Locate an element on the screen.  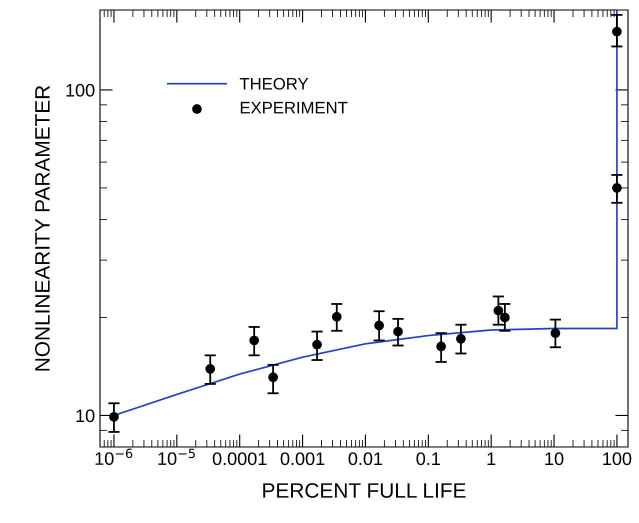
x-tick-label: 1 is located at coordinates (492, 458).